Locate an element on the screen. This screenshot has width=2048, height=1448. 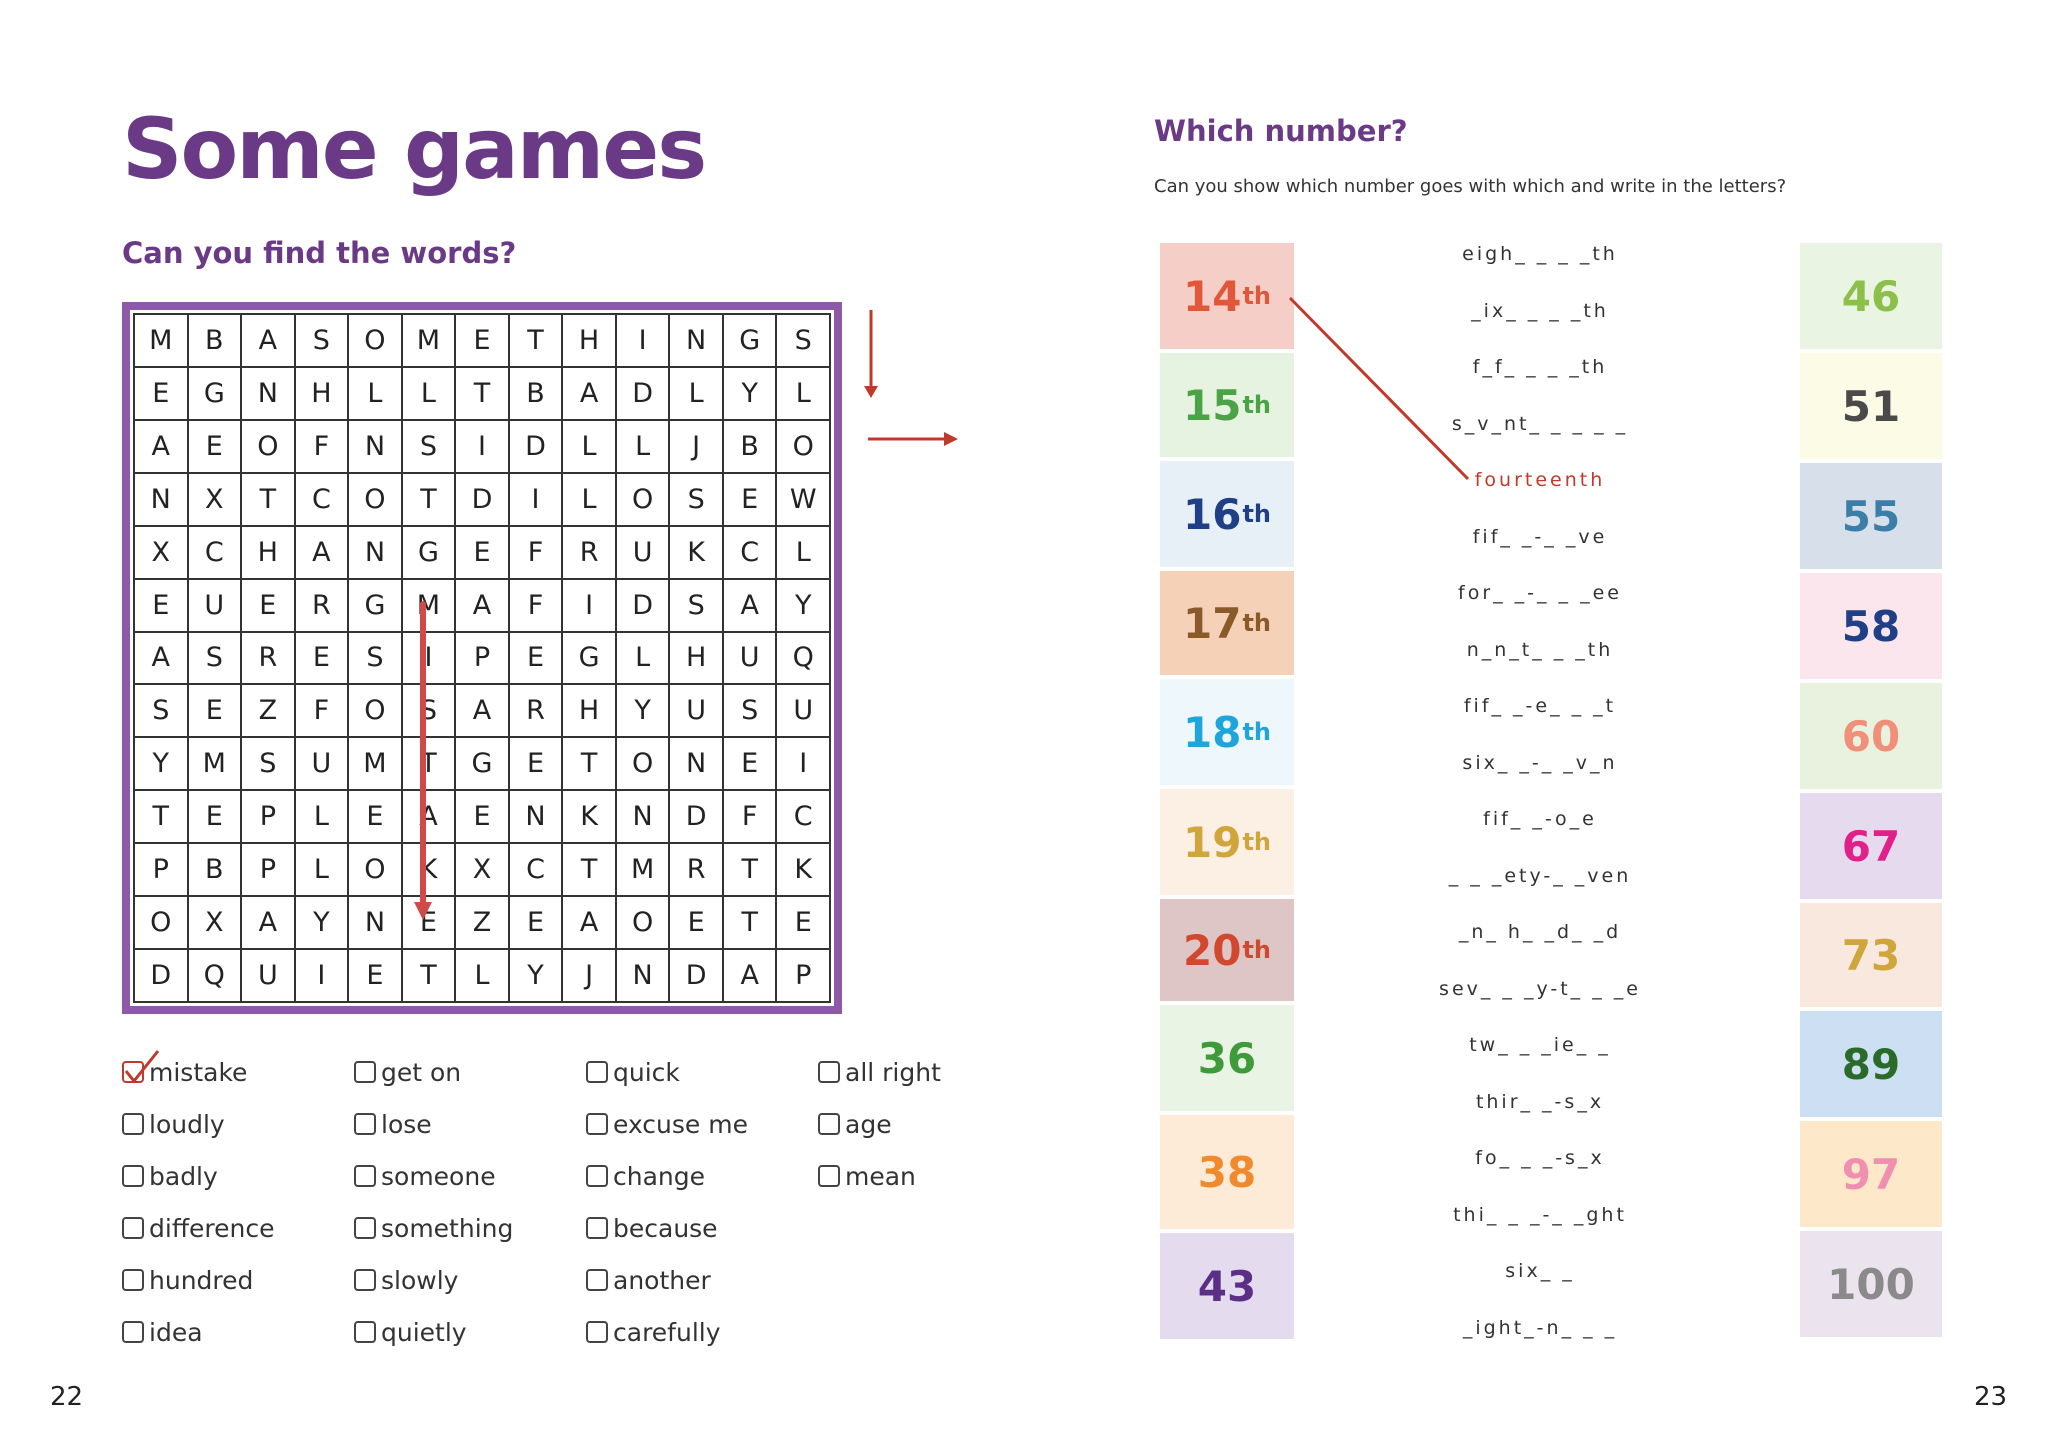
number-box: 58 is located at coordinates (1871, 626).